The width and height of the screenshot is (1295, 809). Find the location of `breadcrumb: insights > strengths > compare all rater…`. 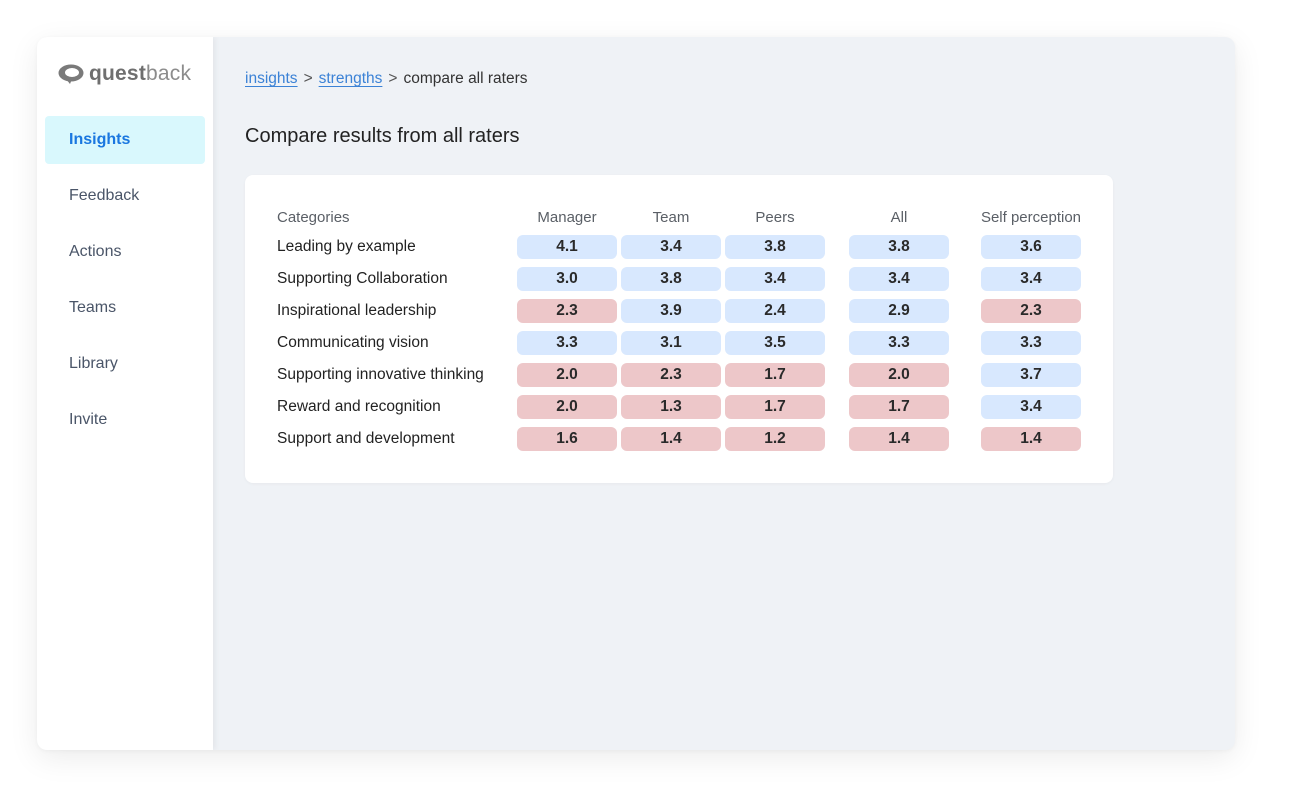

breadcrumb: insights > strengths > compare all rater… is located at coordinates (386, 79).